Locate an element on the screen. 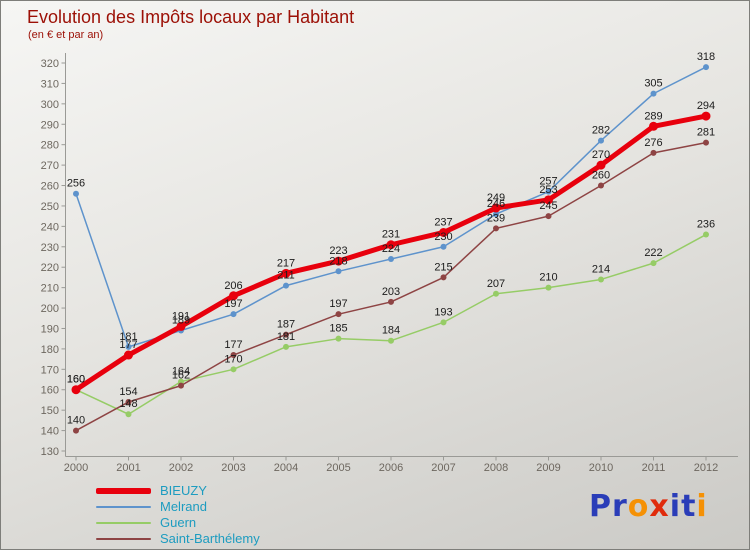 The width and height of the screenshot is (750, 550). legend-item-saint-barthelemy: Saint-Barthélemy is located at coordinates (178, 538).